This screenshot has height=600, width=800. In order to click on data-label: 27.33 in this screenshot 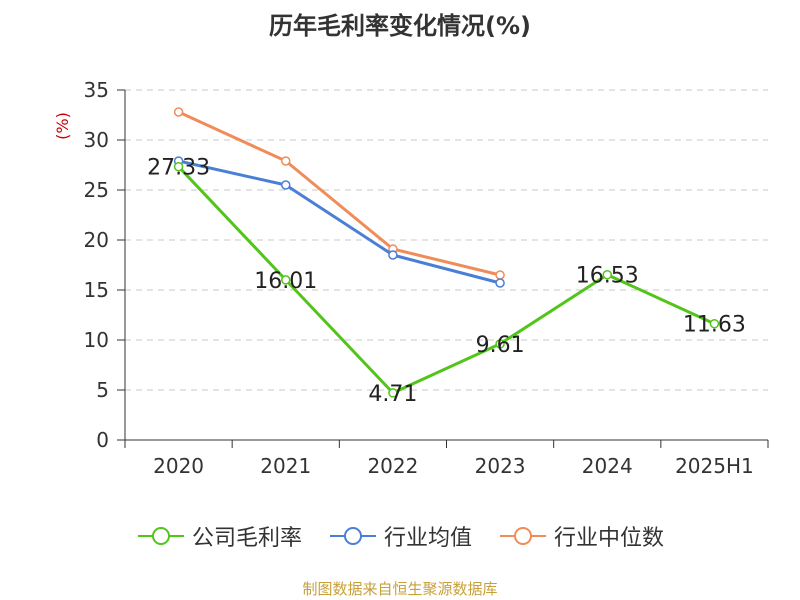, I will do `click(178, 168)`.